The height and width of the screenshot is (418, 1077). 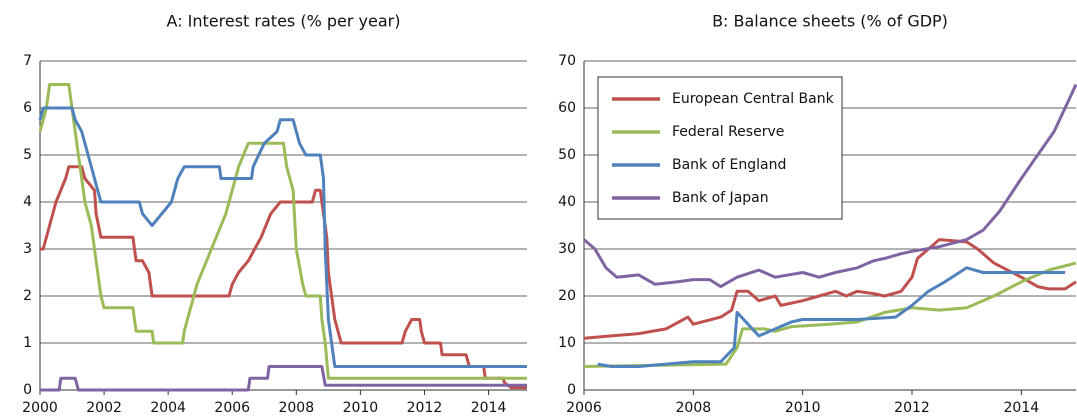 What do you see at coordinates (720, 198) in the screenshot?
I see `legend-label: Bank of Japan` at bounding box center [720, 198].